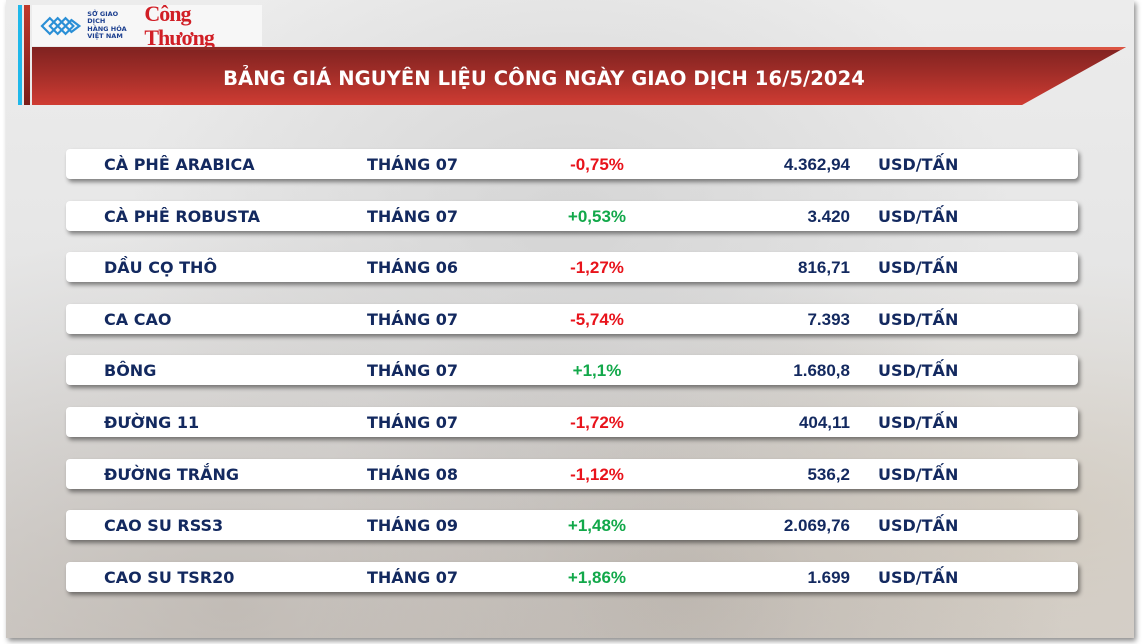 This screenshot has width=1144, height=644. I want to click on price-change: -1,12%, so click(597, 474).